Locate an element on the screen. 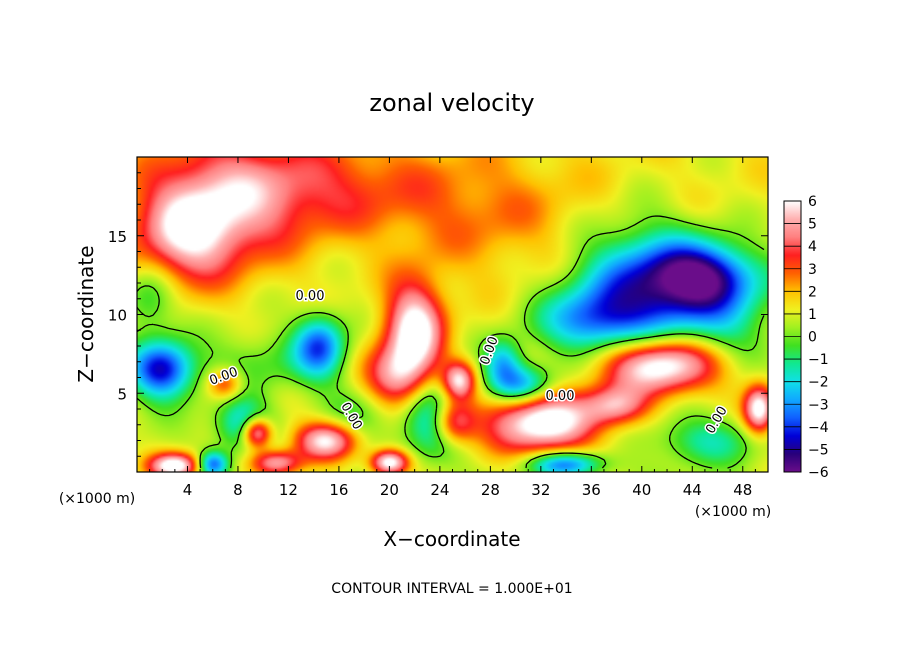 The width and height of the screenshot is (904, 654). colorbar-tick-label: −1 is located at coordinates (818, 360).